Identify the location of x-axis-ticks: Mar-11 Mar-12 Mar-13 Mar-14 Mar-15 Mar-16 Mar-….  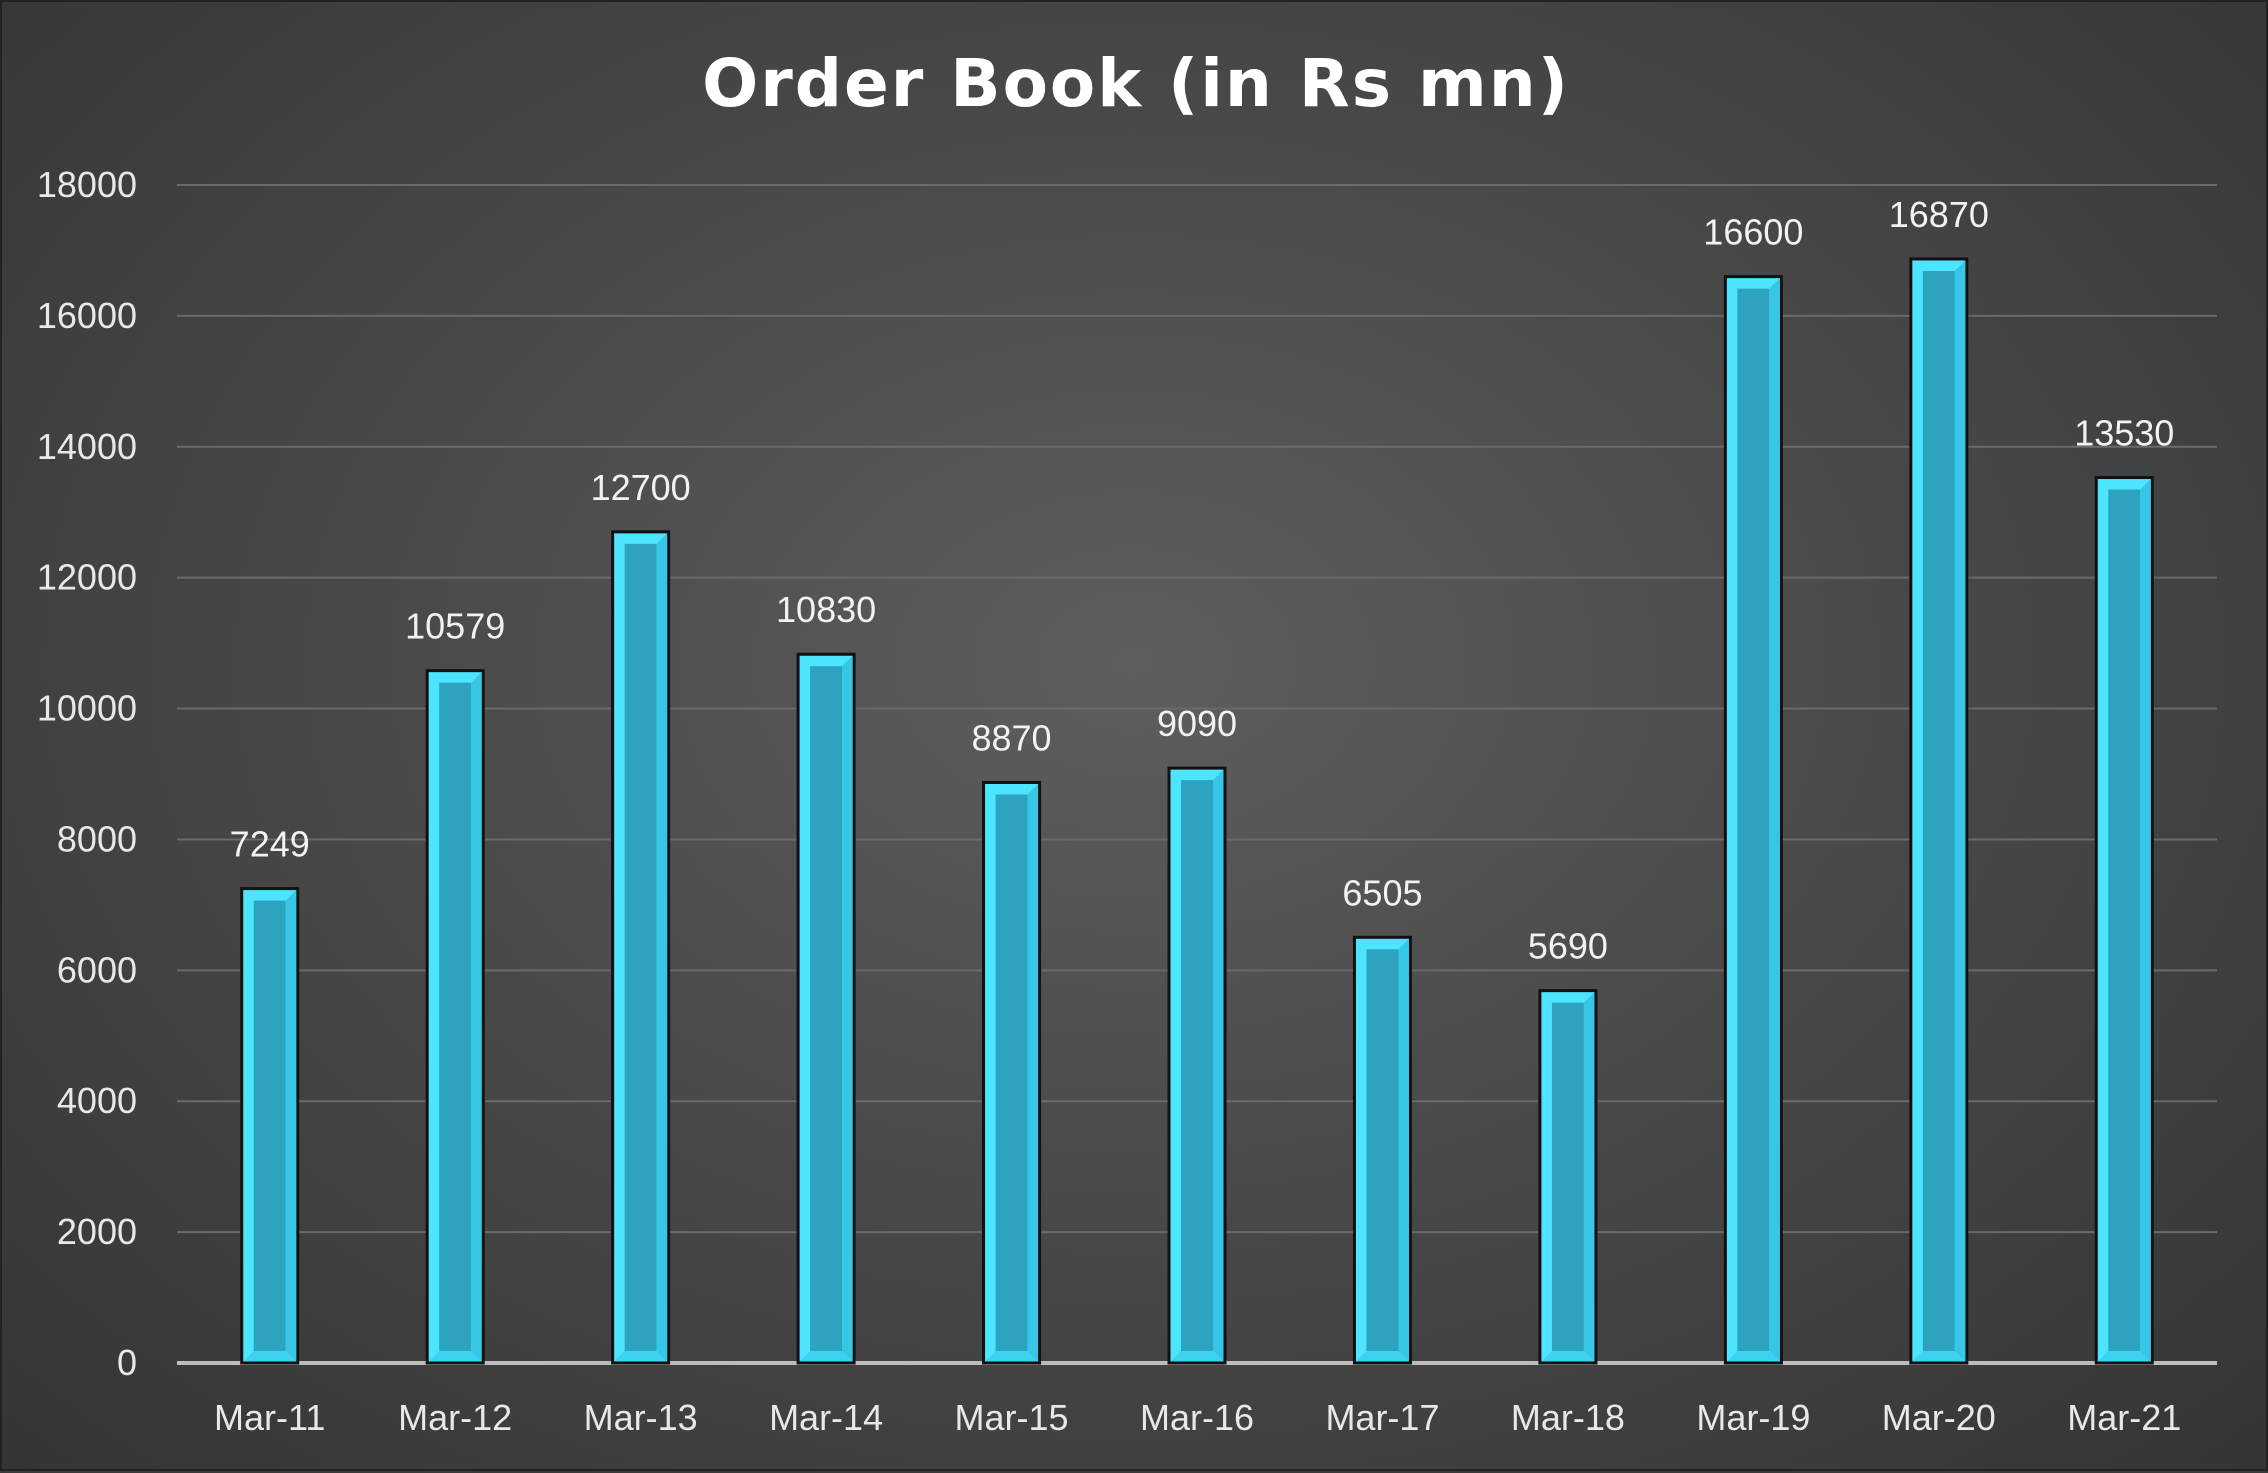
(1197, 1417).